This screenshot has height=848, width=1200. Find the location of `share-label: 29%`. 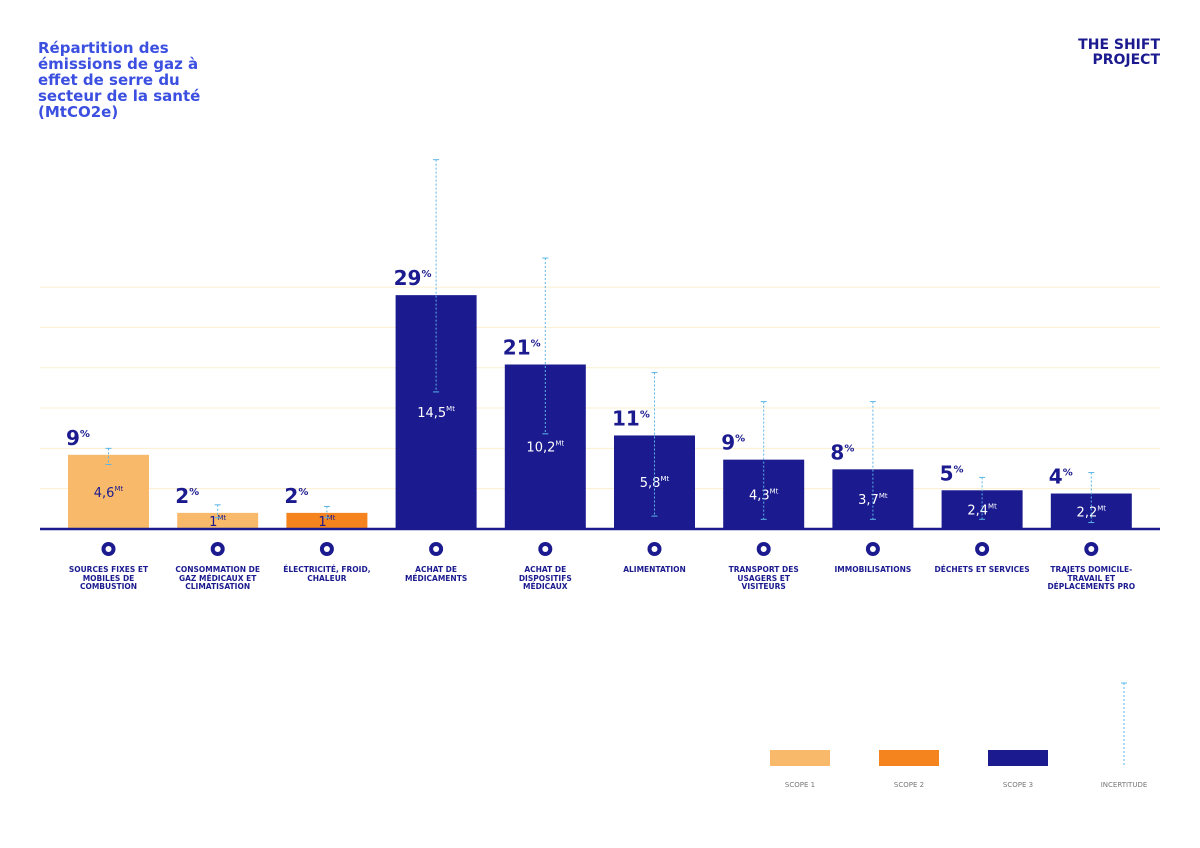

share-label: 29% is located at coordinates (413, 278).